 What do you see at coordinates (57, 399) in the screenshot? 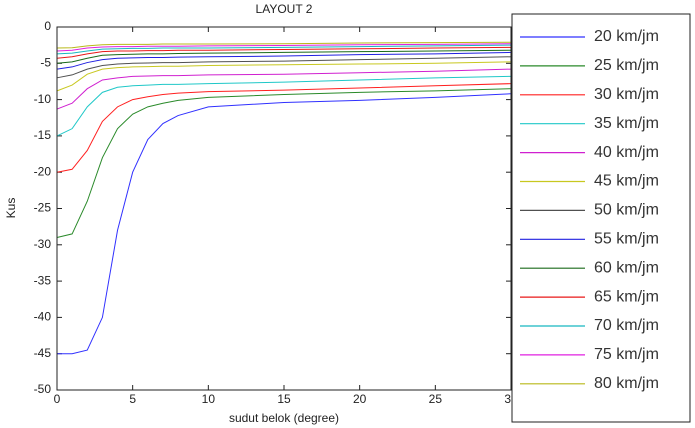
I see `x-tick-label: 0` at bounding box center [57, 399].